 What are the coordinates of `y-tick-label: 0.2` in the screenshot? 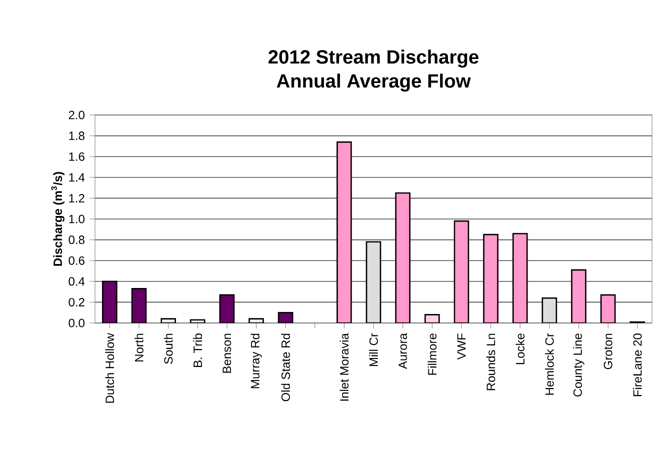 It's located at (76, 302).